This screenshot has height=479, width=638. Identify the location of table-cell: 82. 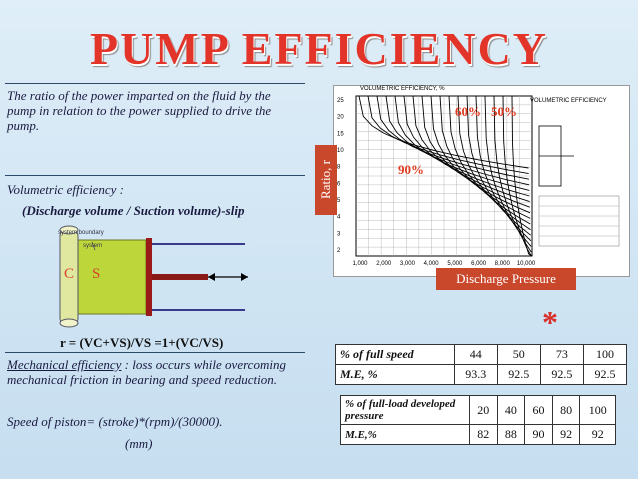
(483, 434).